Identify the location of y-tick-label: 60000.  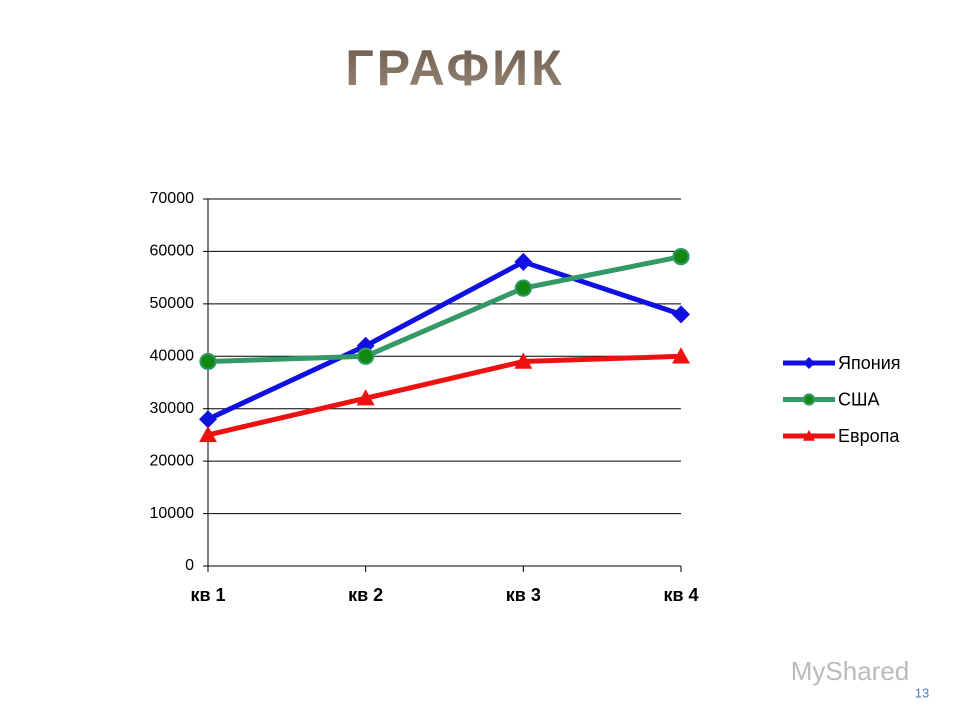
(172, 251).